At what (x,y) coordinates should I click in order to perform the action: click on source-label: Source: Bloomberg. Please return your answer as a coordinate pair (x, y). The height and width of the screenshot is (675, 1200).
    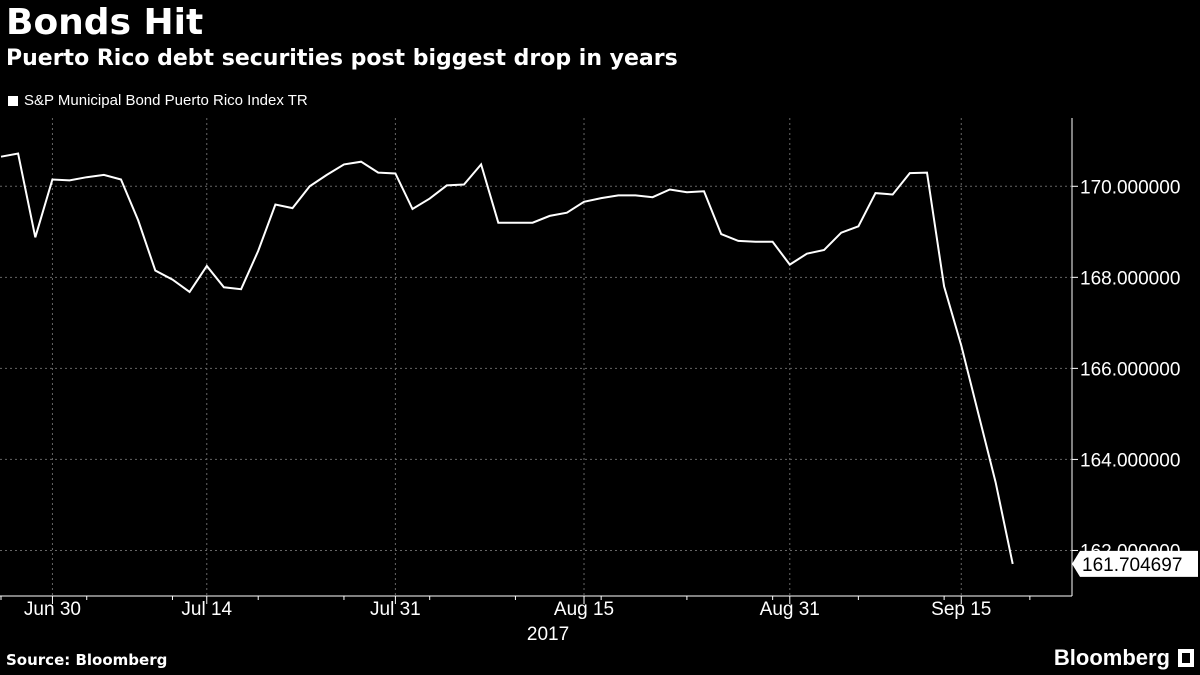
    Looking at the image, I should click on (87, 660).